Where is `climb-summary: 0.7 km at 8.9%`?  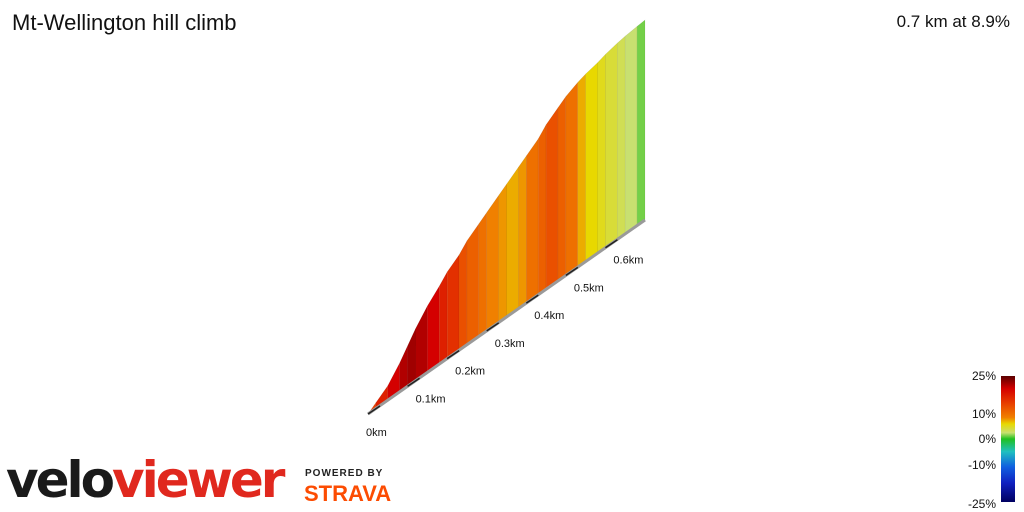
climb-summary: 0.7 km at 8.9% is located at coordinates (953, 21).